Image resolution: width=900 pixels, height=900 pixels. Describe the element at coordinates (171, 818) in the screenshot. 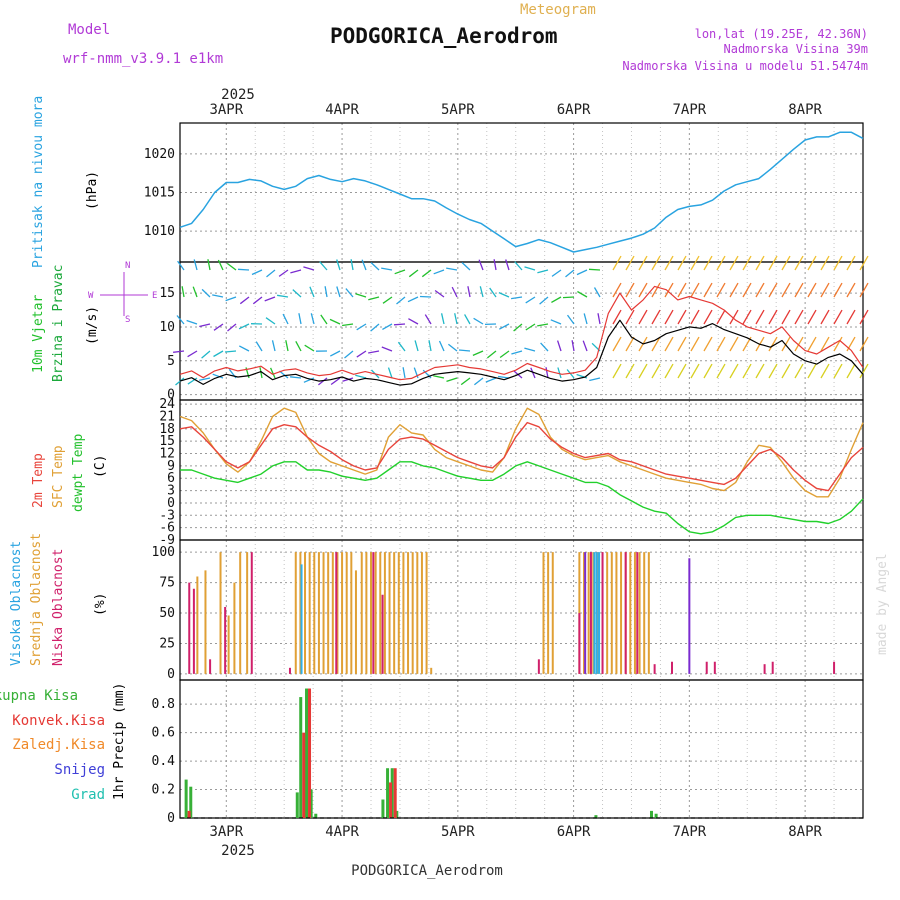

I see `y-tick-label: 0` at that location.